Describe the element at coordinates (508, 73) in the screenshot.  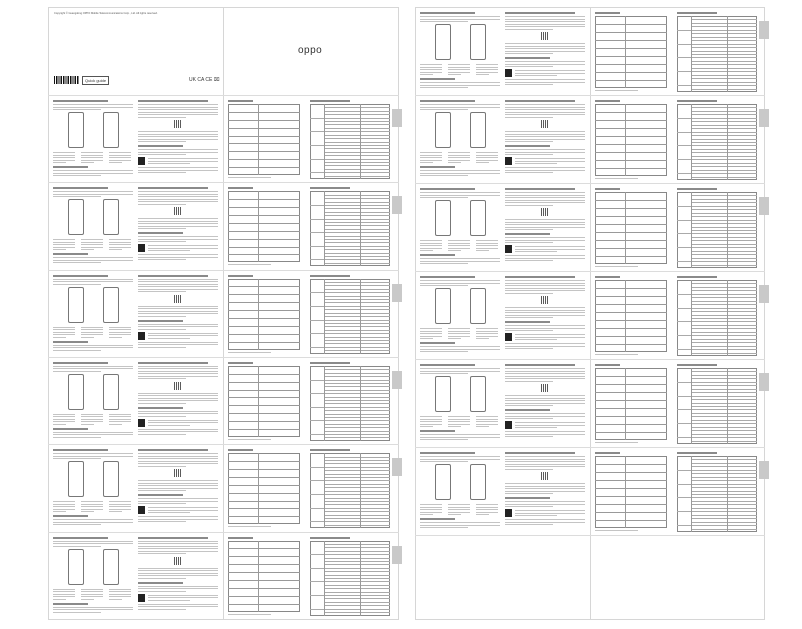
I see `nfc-icon` at that location.